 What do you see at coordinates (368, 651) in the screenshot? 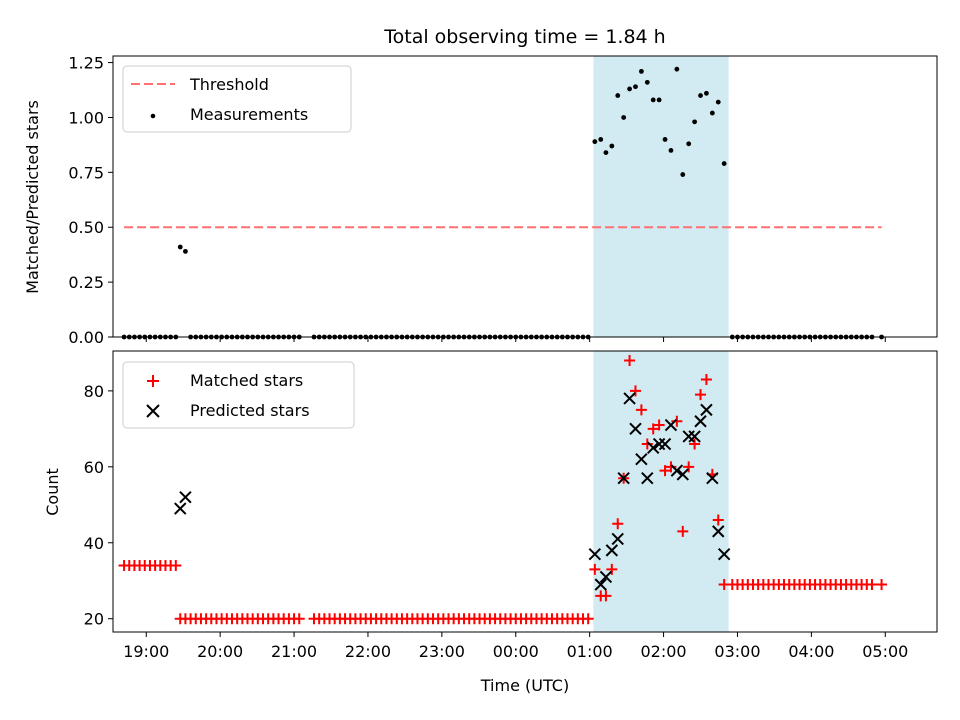
I see `x-tick-label: 22:00` at bounding box center [368, 651].